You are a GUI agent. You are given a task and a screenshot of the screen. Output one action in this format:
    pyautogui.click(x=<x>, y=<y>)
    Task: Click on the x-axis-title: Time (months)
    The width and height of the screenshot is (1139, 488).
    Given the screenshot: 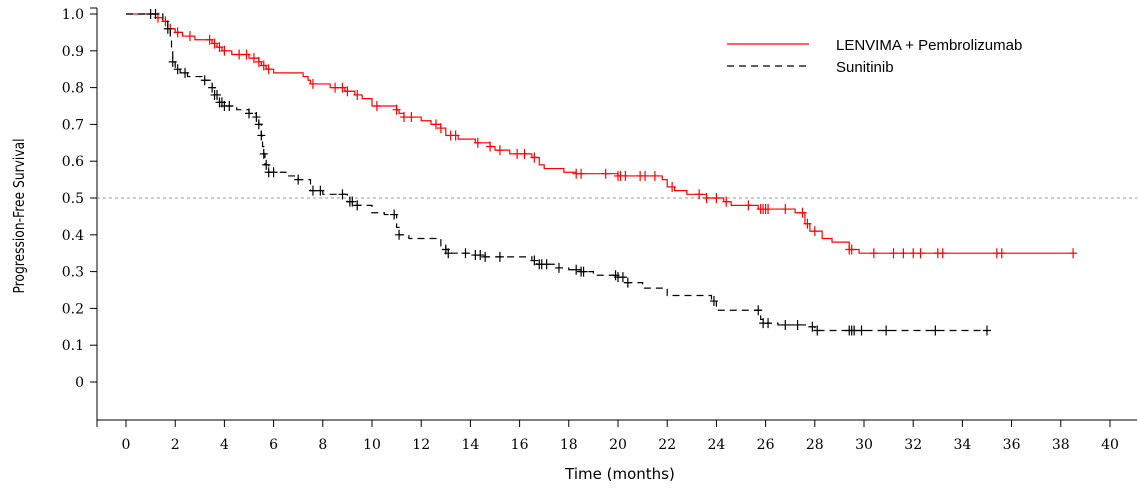 What is the action you would take?
    pyautogui.click(x=619, y=474)
    